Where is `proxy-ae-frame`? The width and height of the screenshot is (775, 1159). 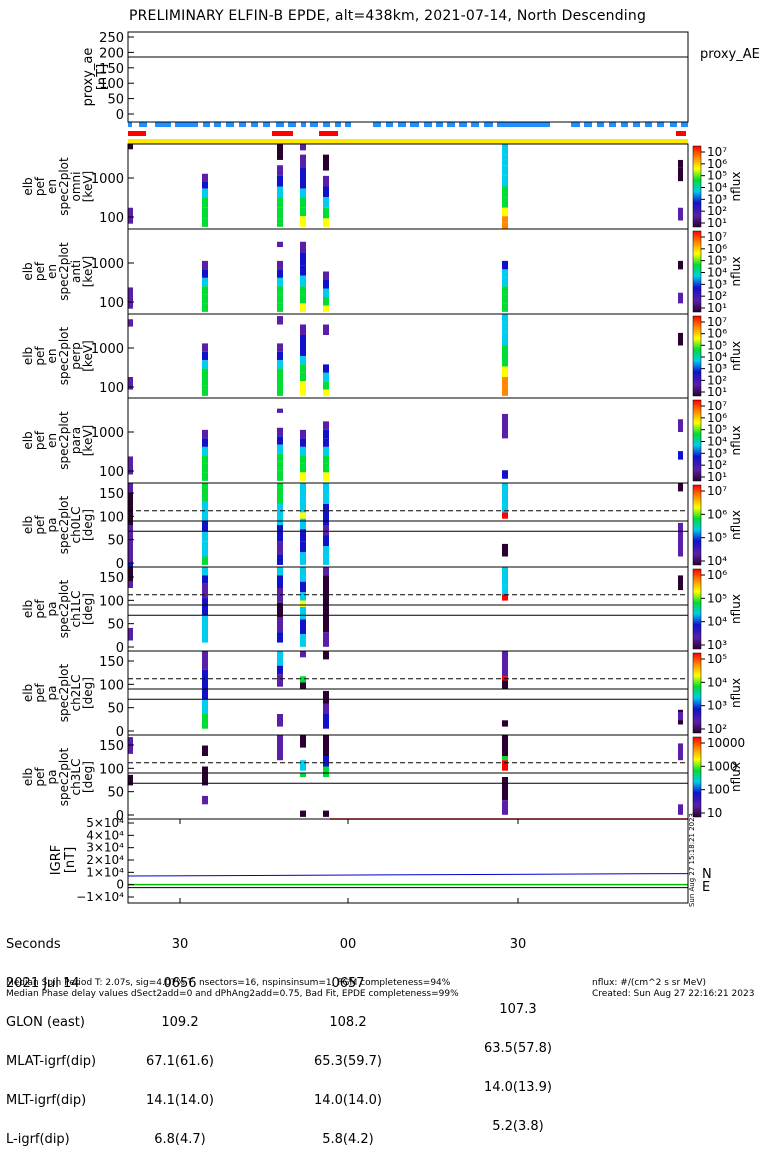 proxy-ae-frame is located at coordinates (408, 77).